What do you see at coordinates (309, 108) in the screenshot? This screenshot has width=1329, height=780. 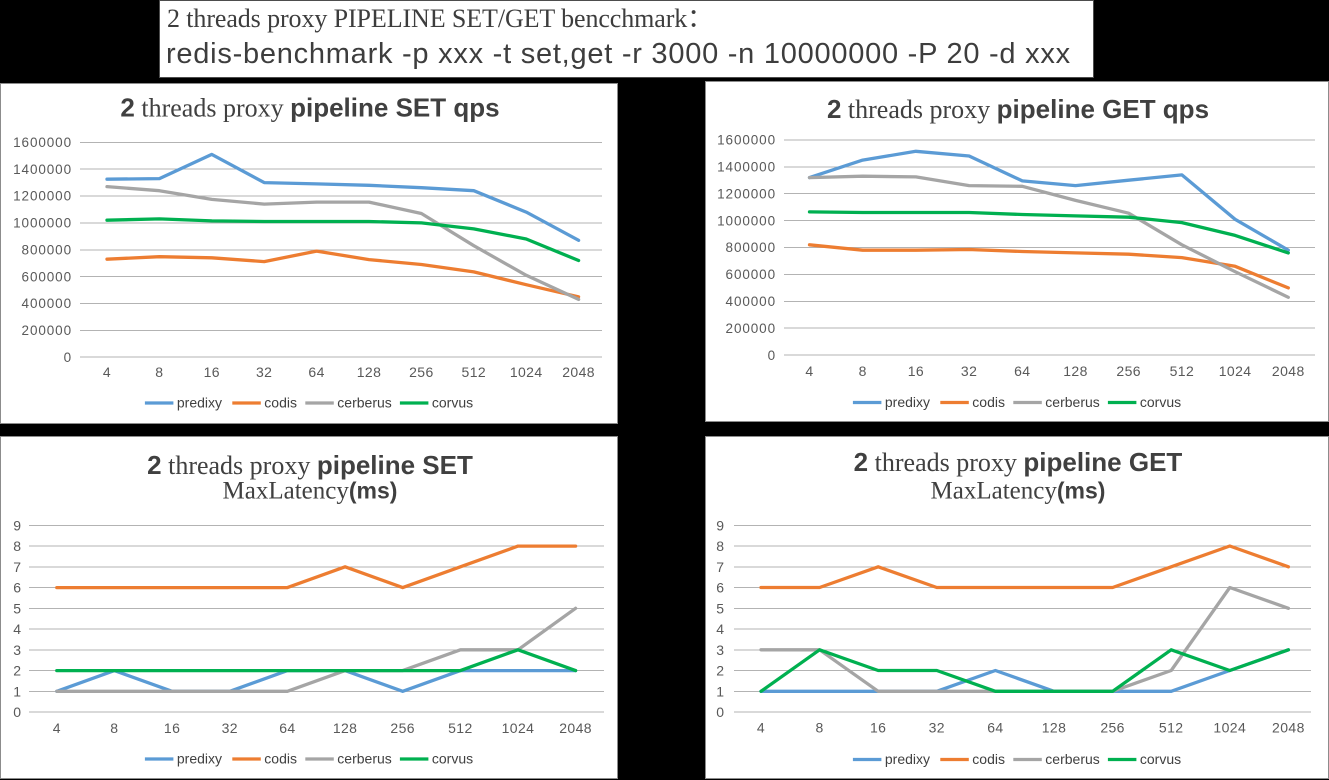 I see `svg-text:2 threads proxy pipeline SET q: 2 threads proxy pipeline SET qps` at bounding box center [309, 108].